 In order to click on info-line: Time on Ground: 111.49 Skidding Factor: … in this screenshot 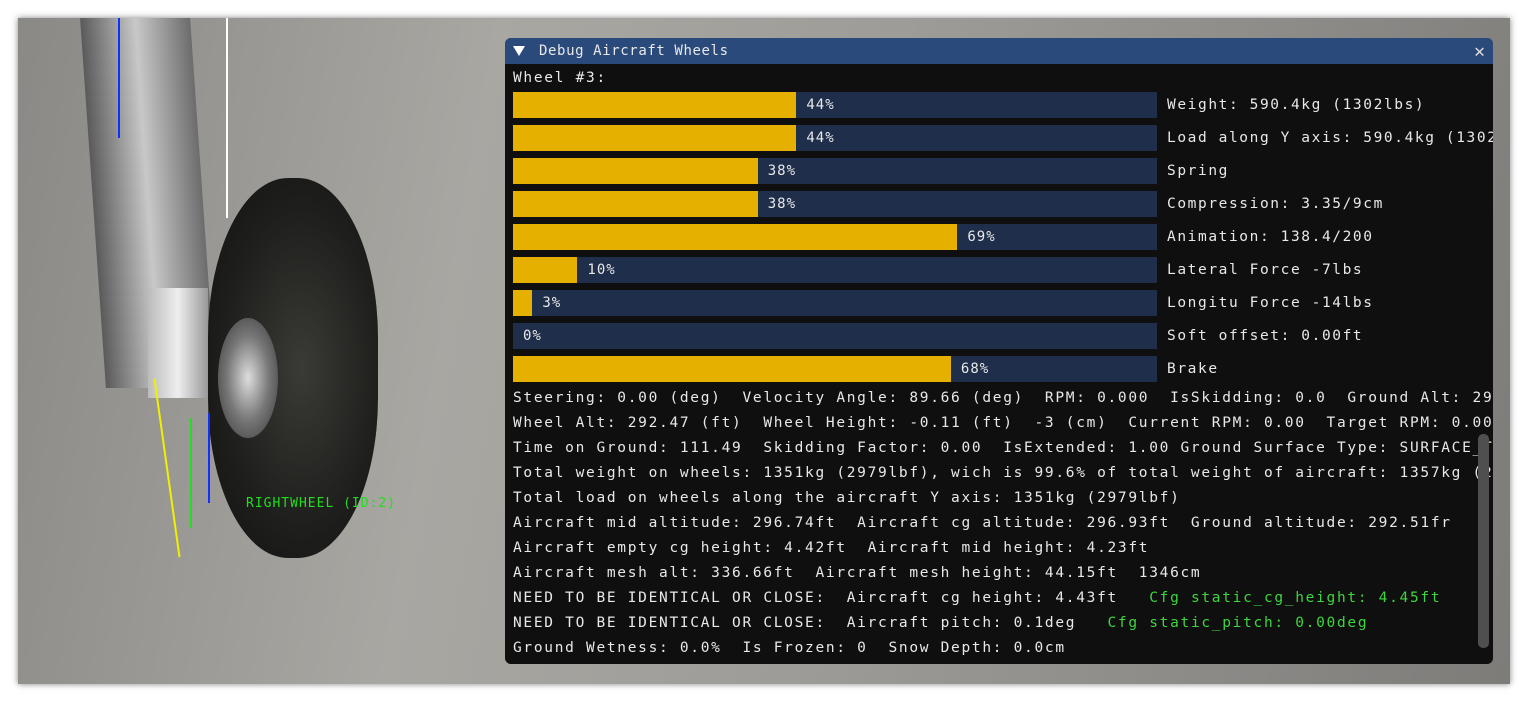, I will do `click(1003, 448)`.